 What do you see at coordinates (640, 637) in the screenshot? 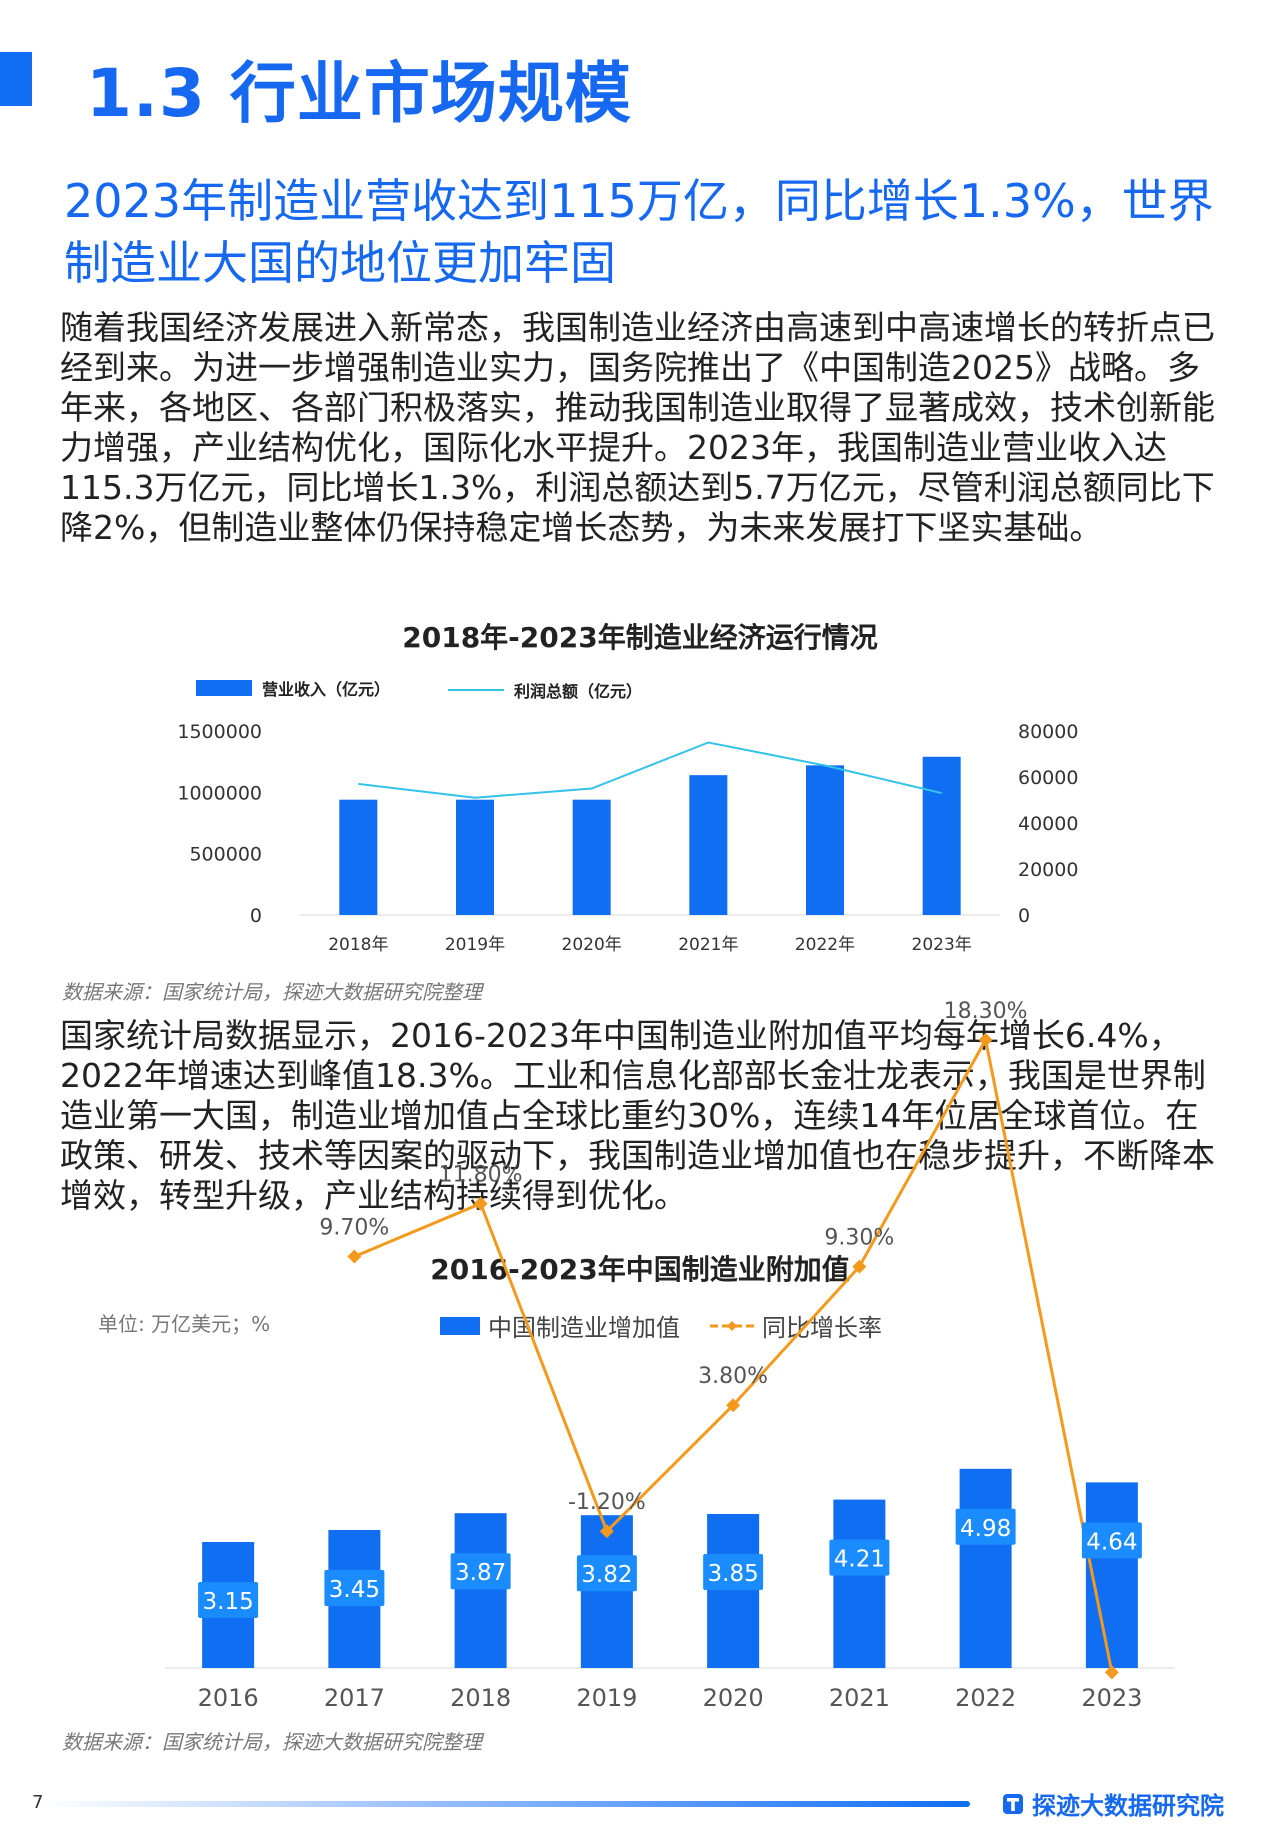
I see `chart-title: 2018年-2023年制造业经济运行情况` at bounding box center [640, 637].